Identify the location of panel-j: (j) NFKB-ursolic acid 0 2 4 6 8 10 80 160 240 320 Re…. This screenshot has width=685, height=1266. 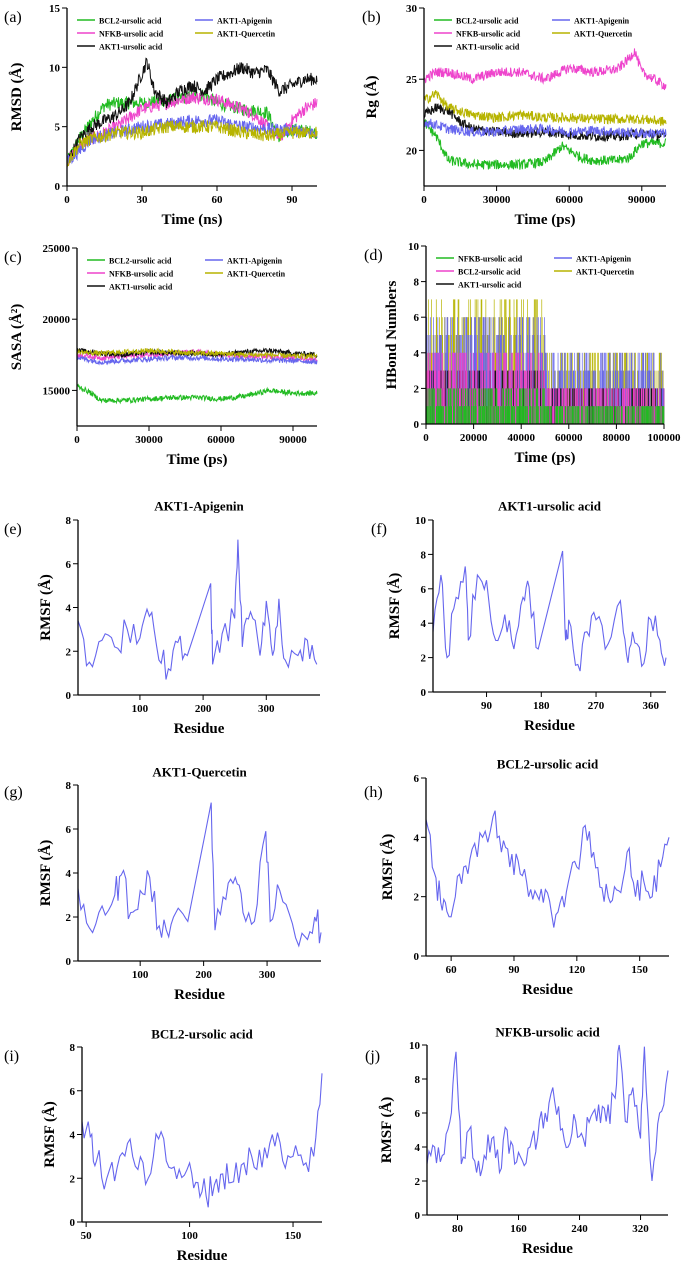
(517, 1141).